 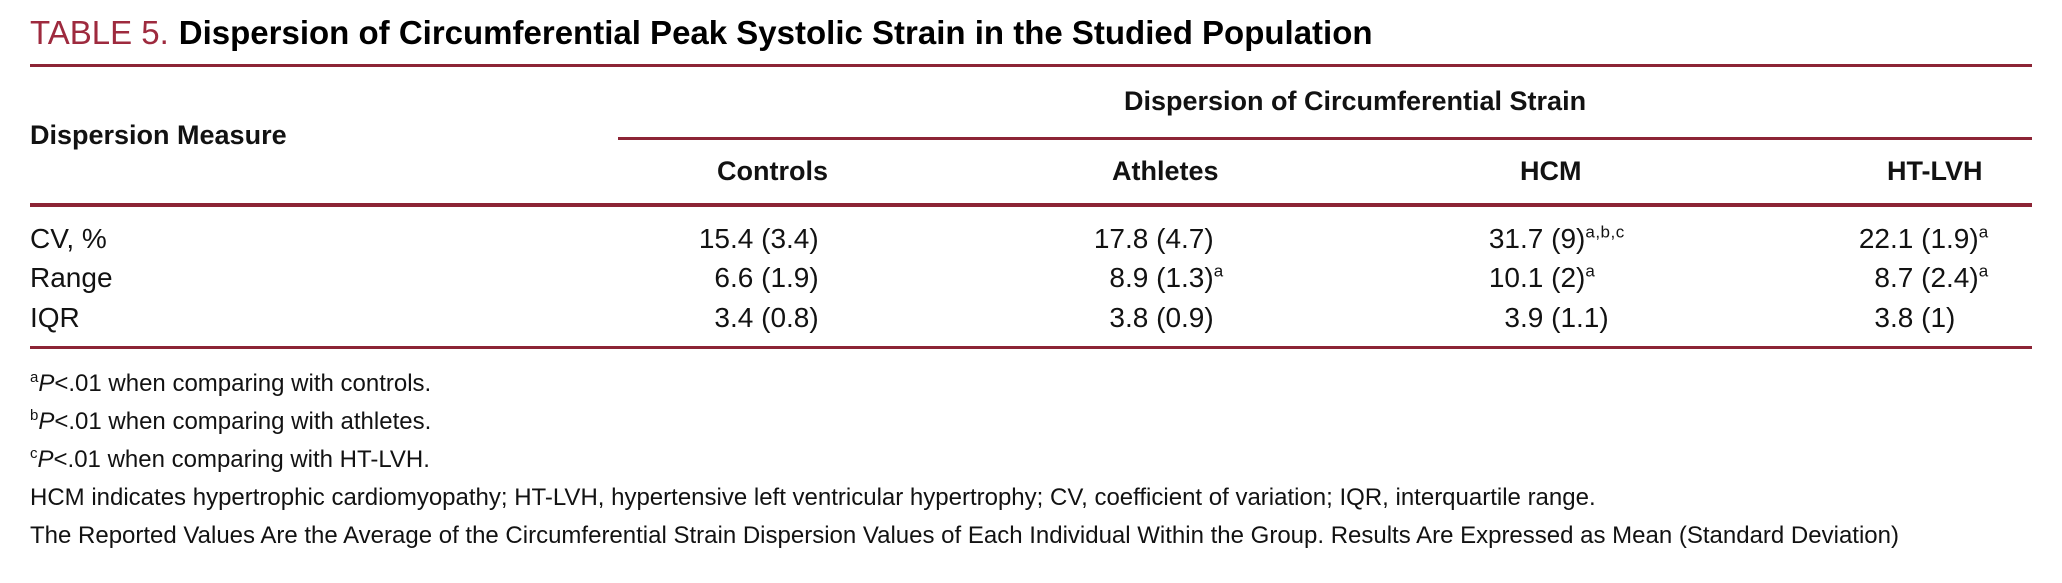 What do you see at coordinates (1542, 277) in the screenshot?
I see `value-range-hcm: 10.1 (2)a` at bounding box center [1542, 277].